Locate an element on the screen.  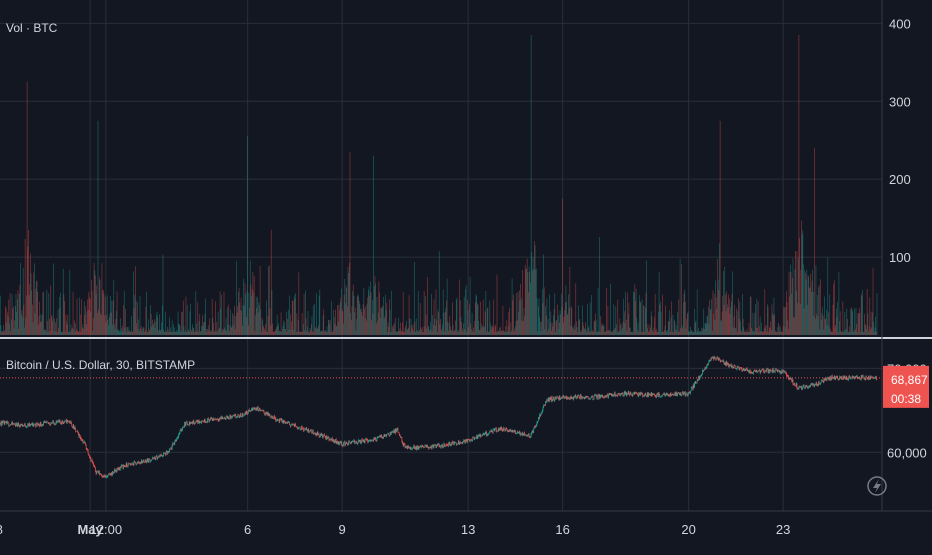
volume-legend: Vol · BTC is located at coordinates (32, 28).